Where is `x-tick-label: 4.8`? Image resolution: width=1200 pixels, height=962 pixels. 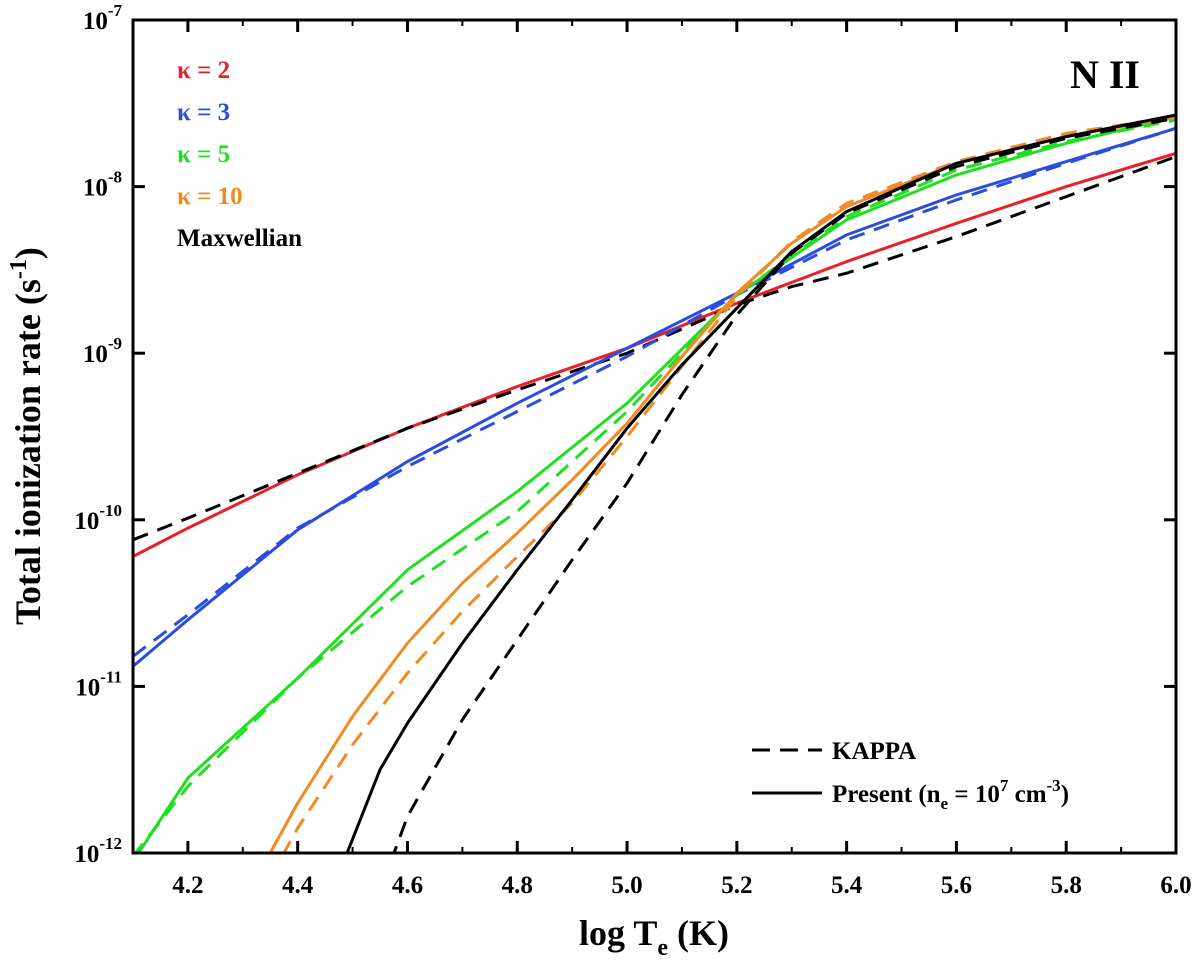 x-tick-label: 4.8 is located at coordinates (517, 885).